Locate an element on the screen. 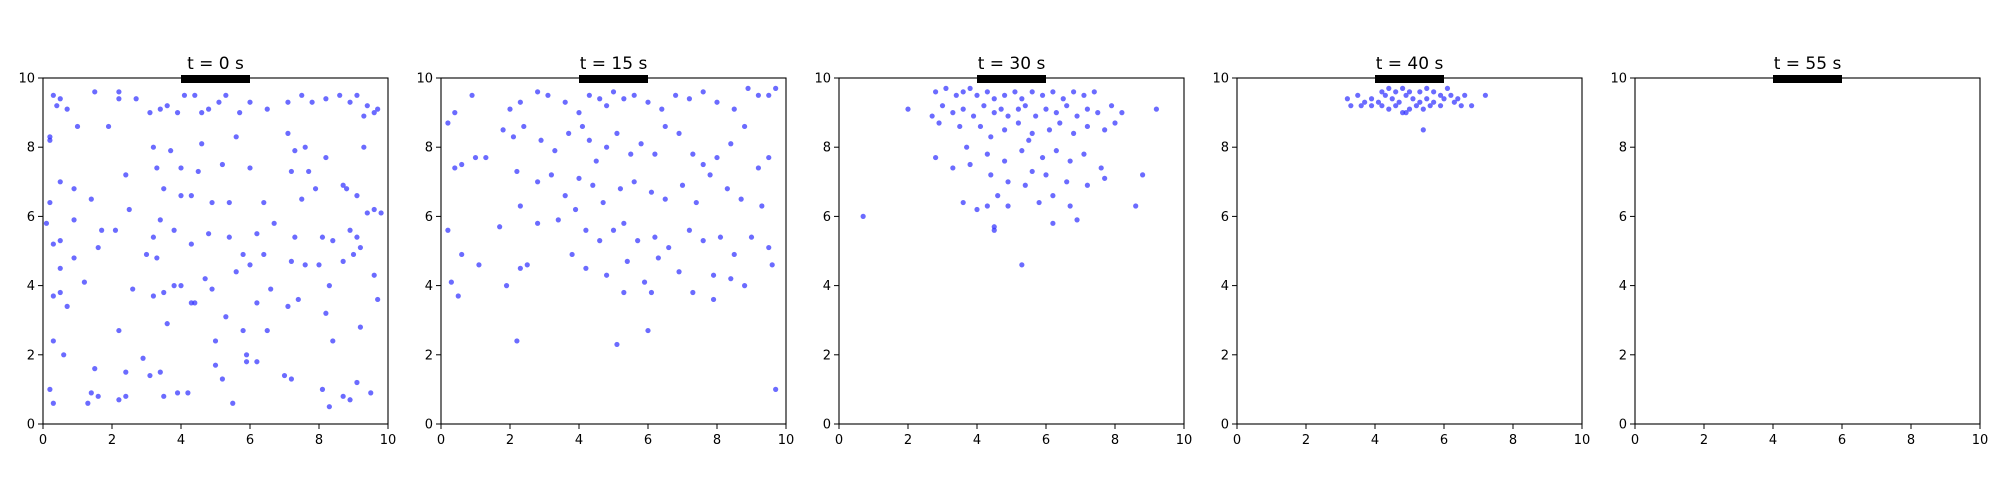 This screenshot has height=500, width=2000. panel-5: t = 55 s 0 2 4 6 8 10 0 2 4 6 8 10 is located at coordinates (1799, 251).